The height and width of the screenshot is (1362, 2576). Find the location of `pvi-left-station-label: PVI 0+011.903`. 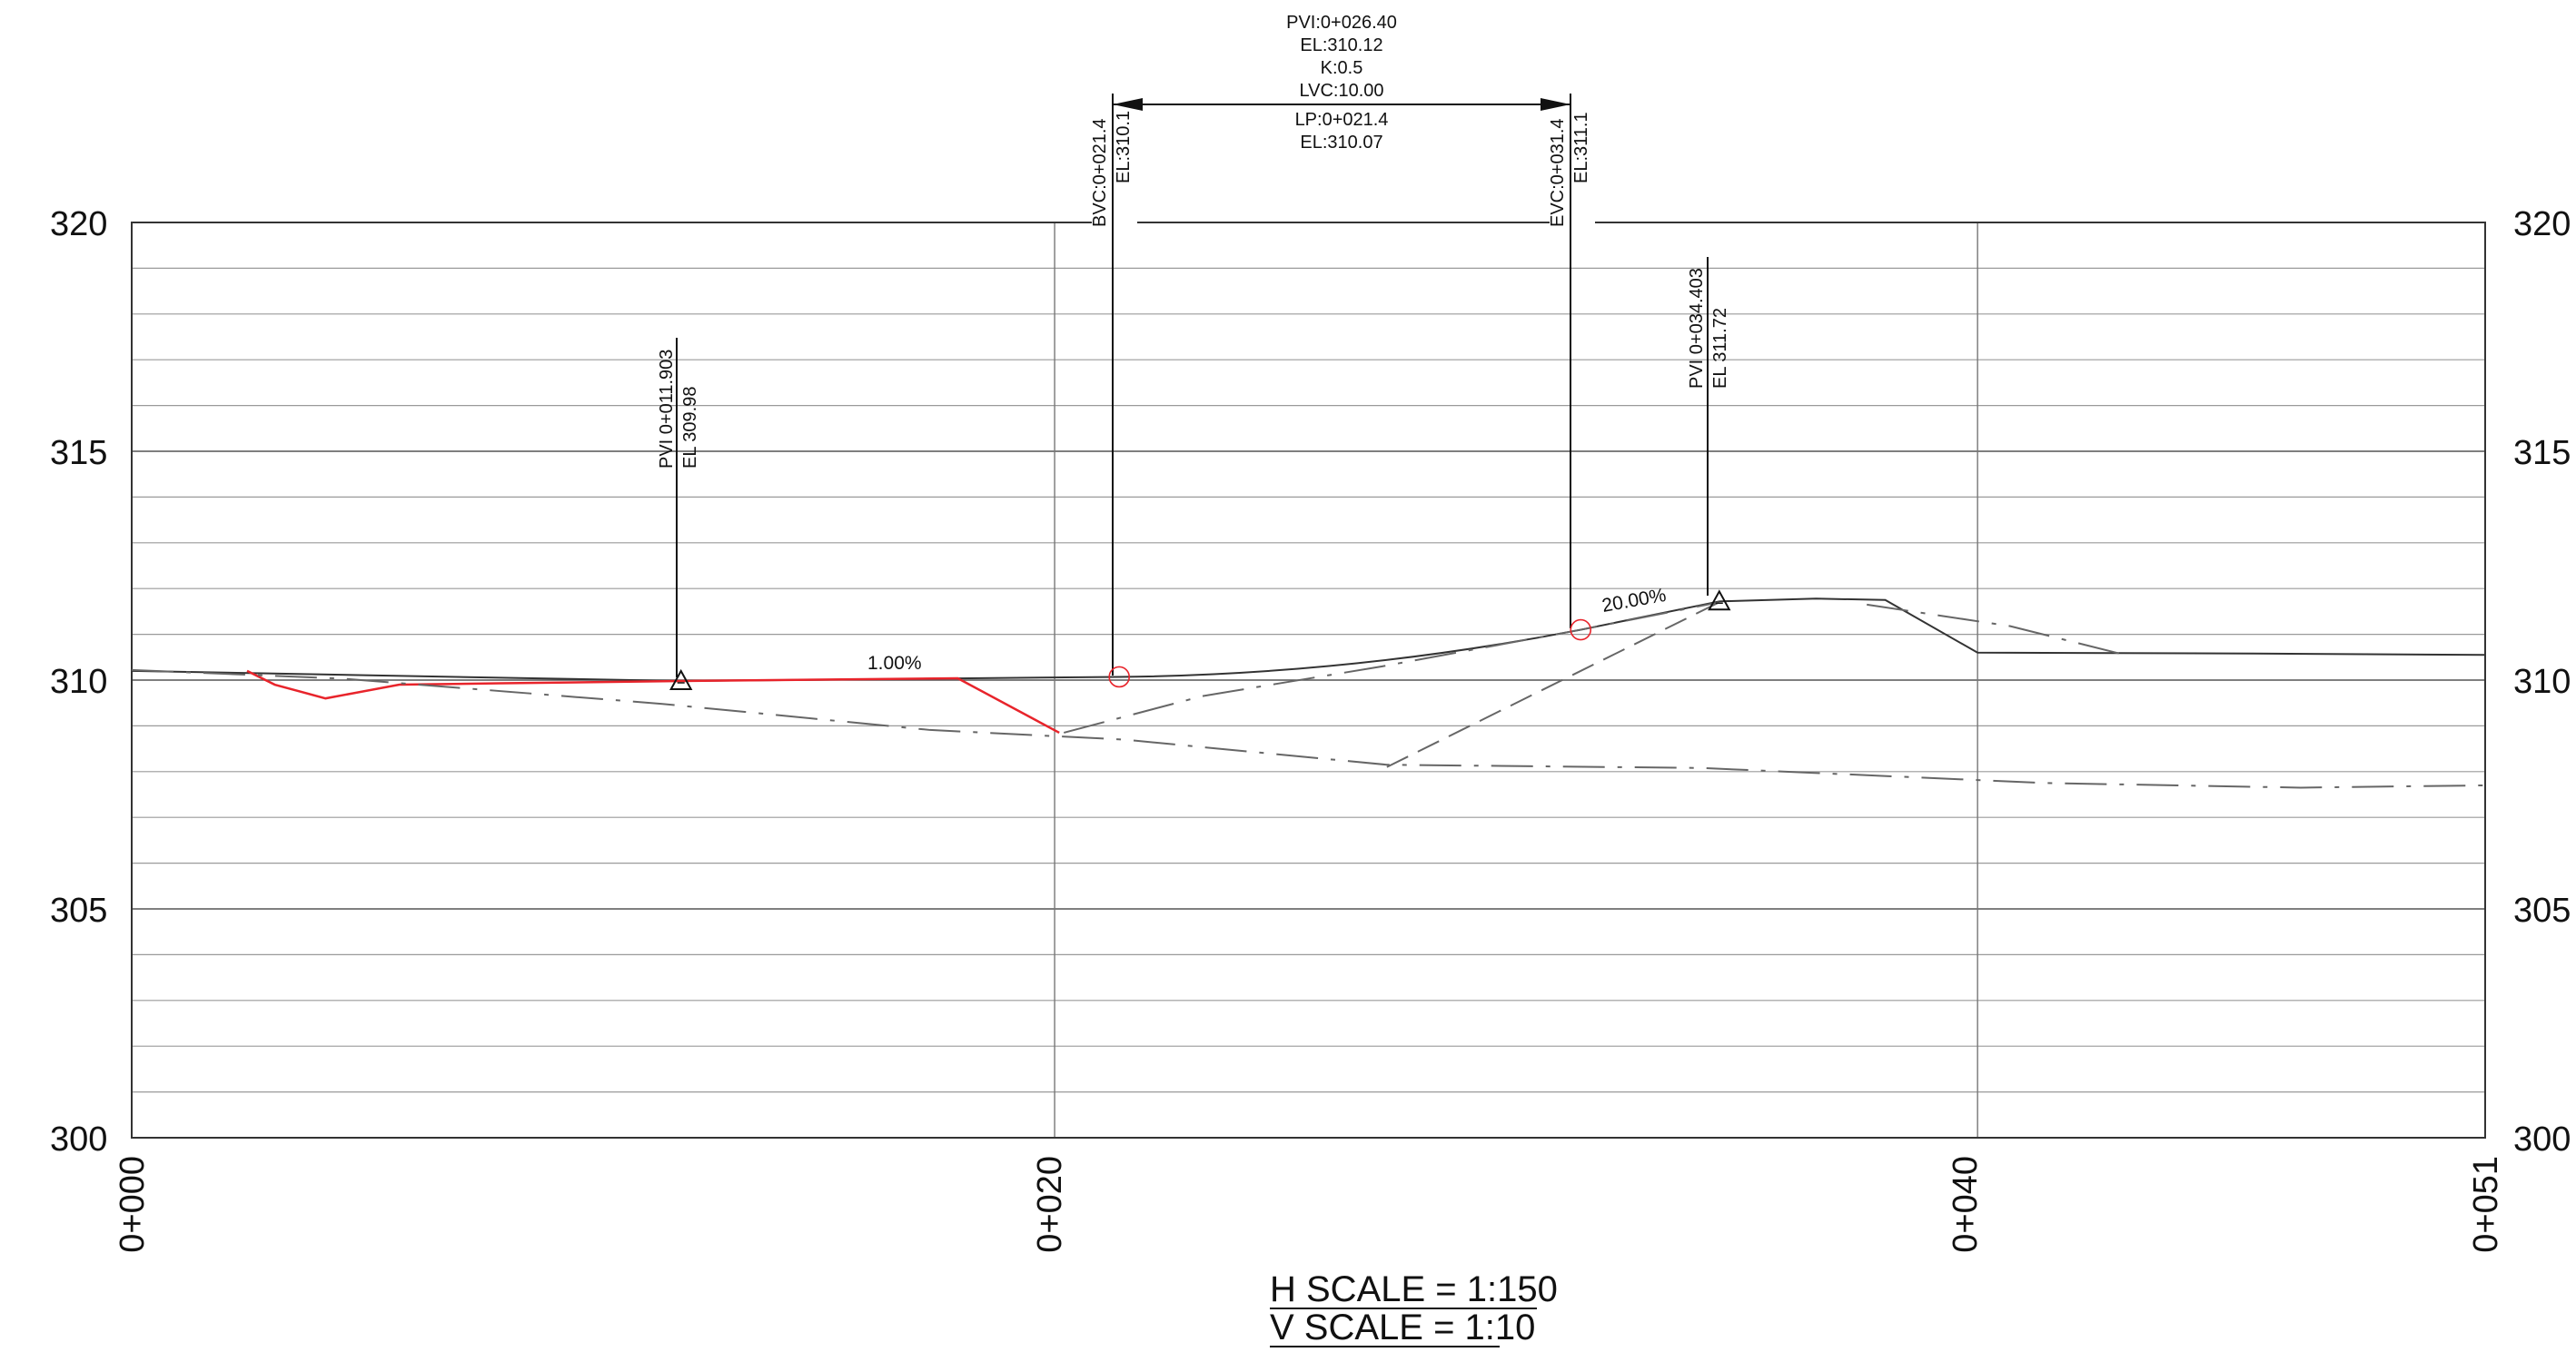

pvi-left-station-label: PVI 0+011.903 is located at coordinates (667, 409).